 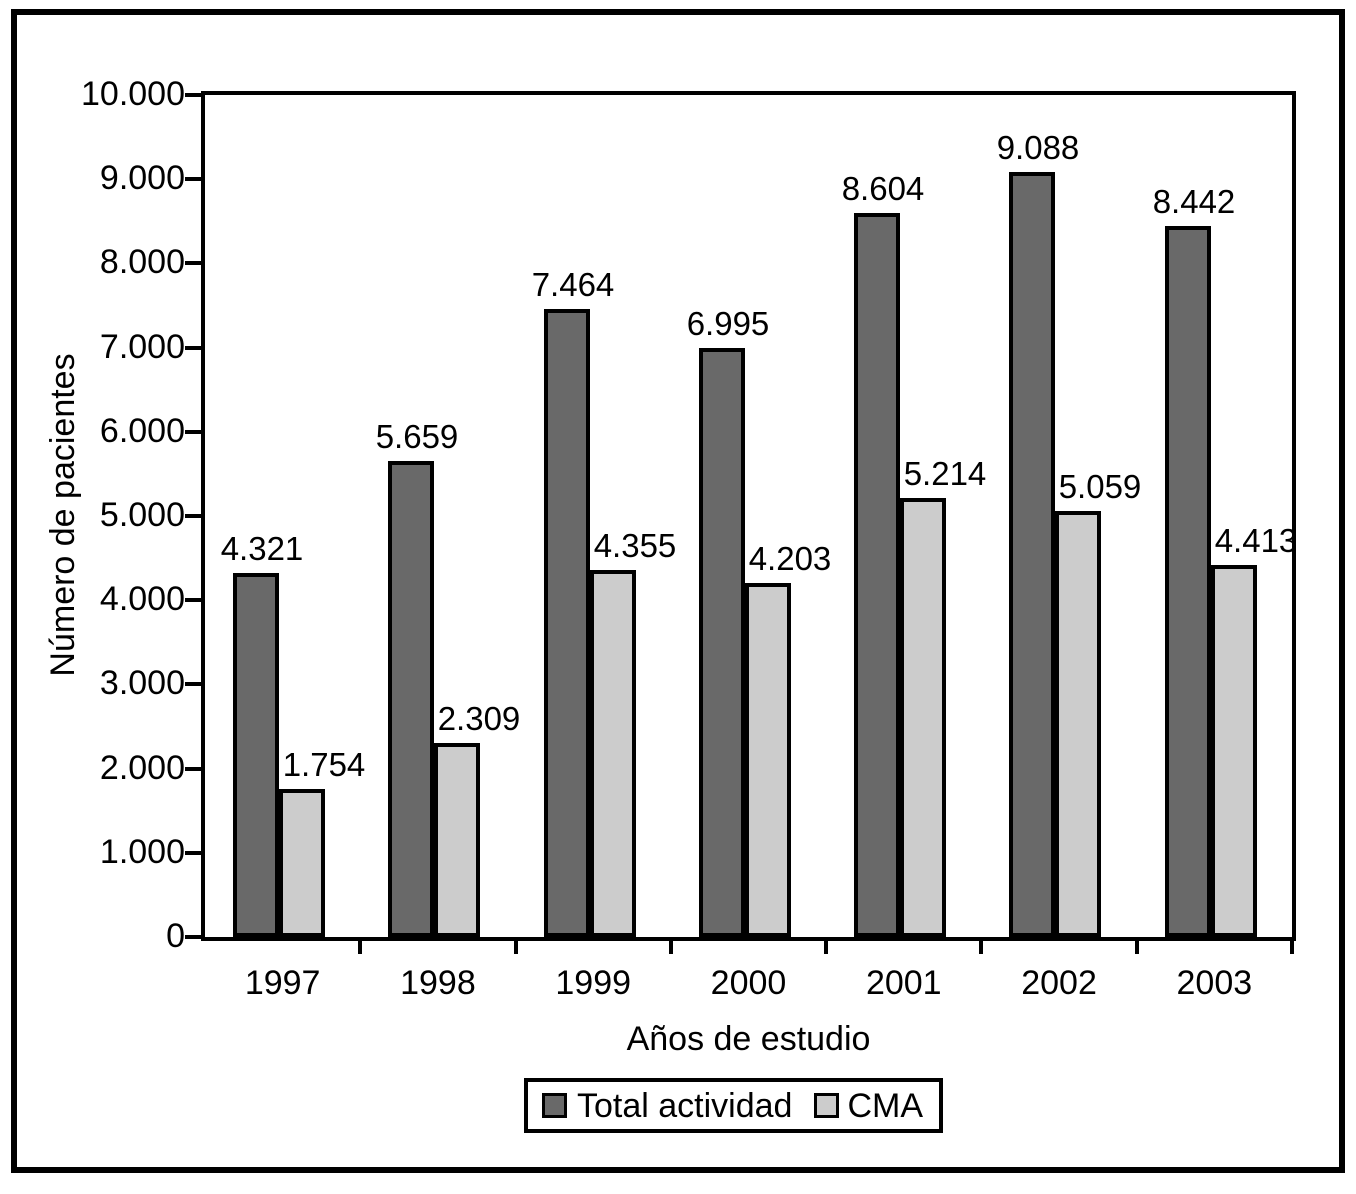 What do you see at coordinates (1032, 554) in the screenshot?
I see `bar-total-actividad-2002` at bounding box center [1032, 554].